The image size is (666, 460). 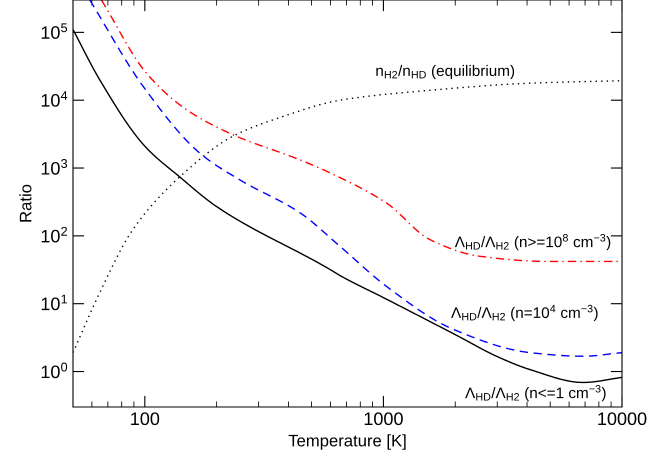 What do you see at coordinates (524, 313) in the screenshot?
I see `text: Λ$_{HD}$/Λ$_{H2}$ (n=10$^{4}$ cm$^{−3}$)` at bounding box center [524, 313].